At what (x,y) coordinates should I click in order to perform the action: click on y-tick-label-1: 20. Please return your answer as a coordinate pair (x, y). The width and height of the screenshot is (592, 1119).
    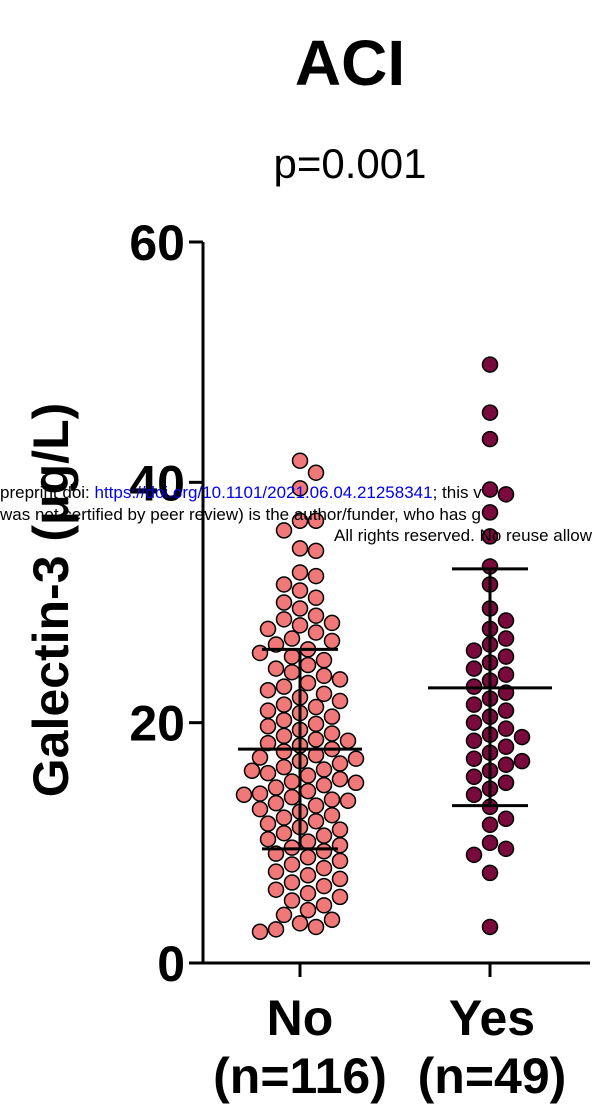
    Looking at the image, I should click on (157, 724).